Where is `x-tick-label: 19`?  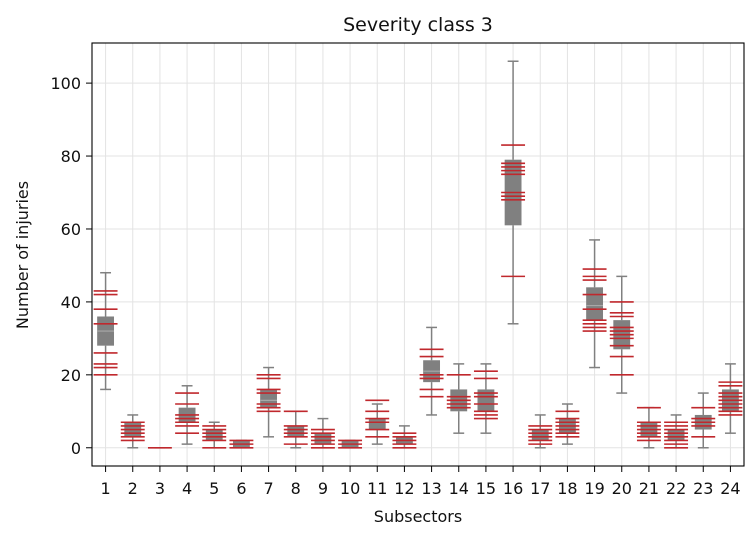
x-tick-label: 19 is located at coordinates (594, 488).